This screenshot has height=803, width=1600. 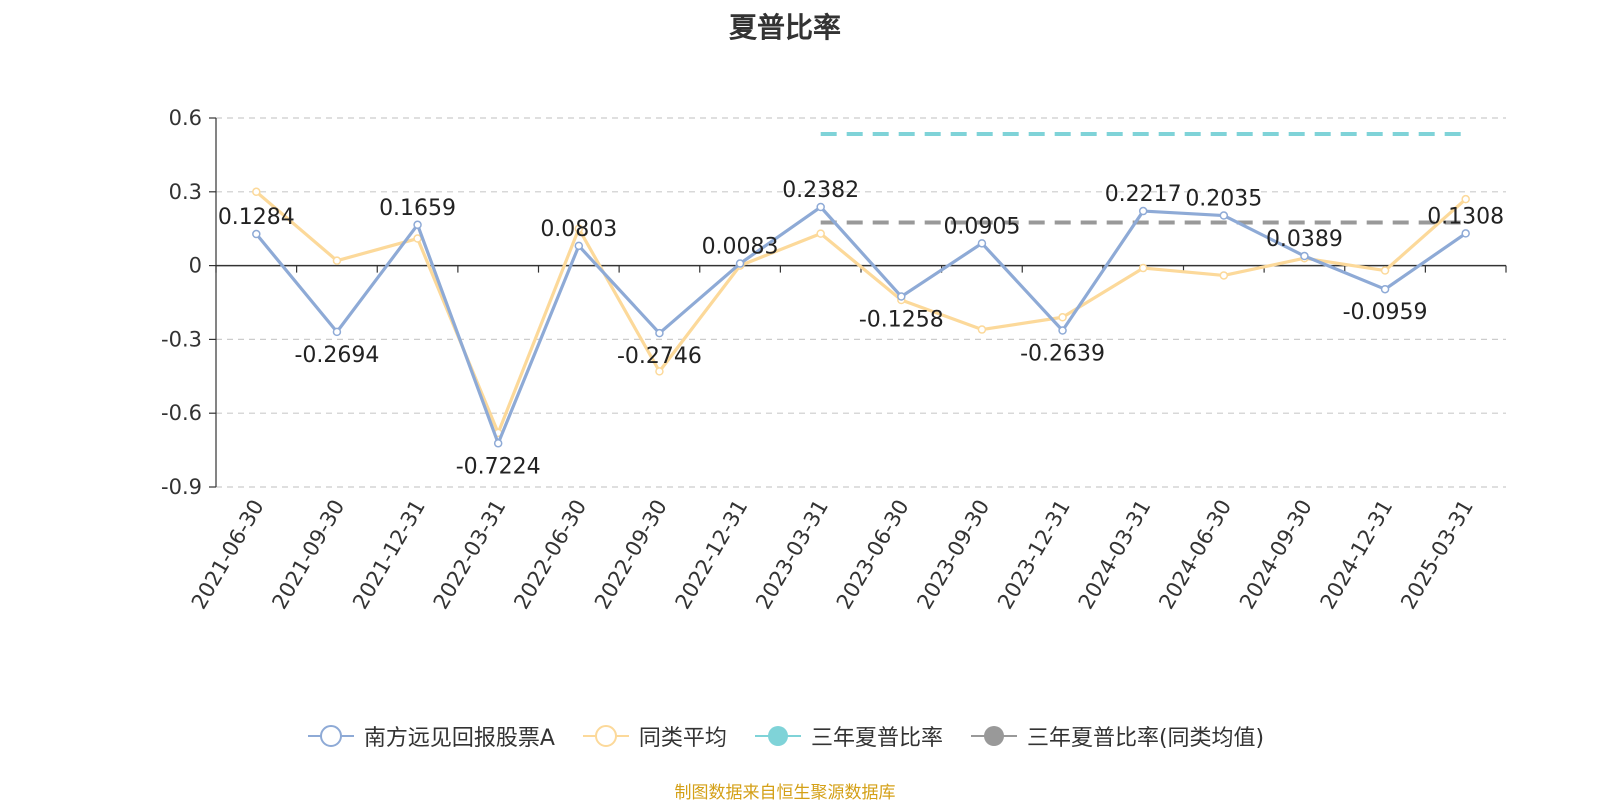 What do you see at coordinates (1357, 555) in the screenshot?
I see `x-tick-label: 2024-12-31` at bounding box center [1357, 555].